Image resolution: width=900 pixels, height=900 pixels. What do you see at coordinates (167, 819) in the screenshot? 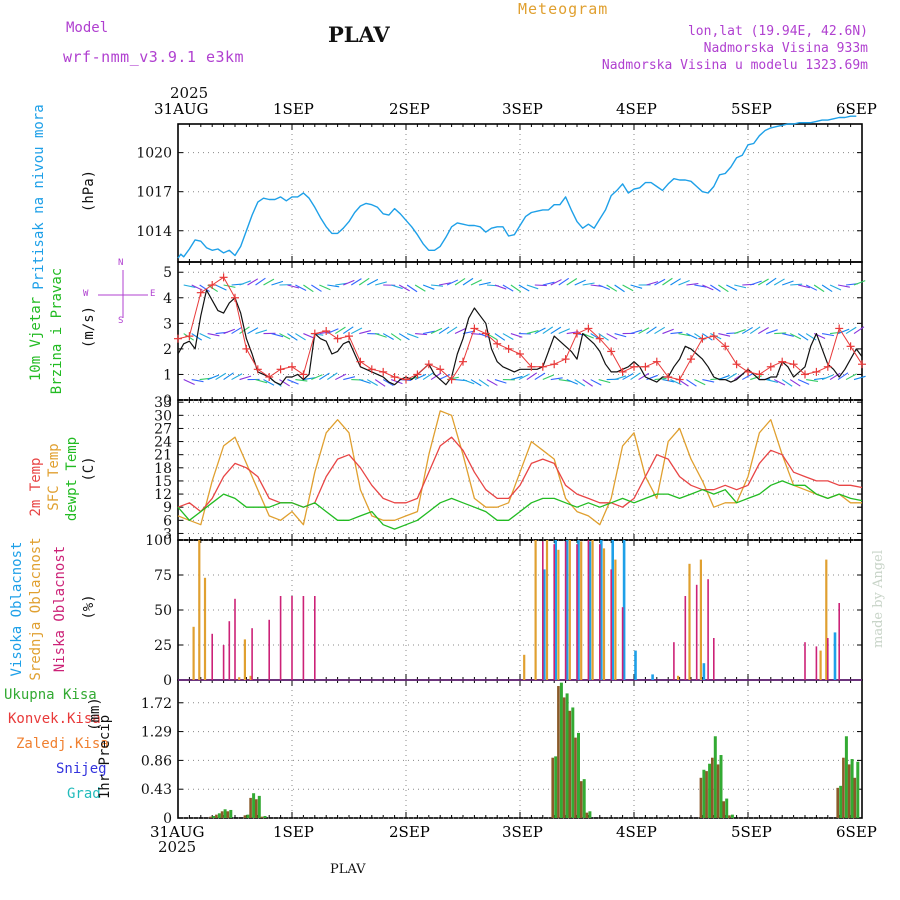
I see `precip-tick-label: 0` at bounding box center [167, 819].